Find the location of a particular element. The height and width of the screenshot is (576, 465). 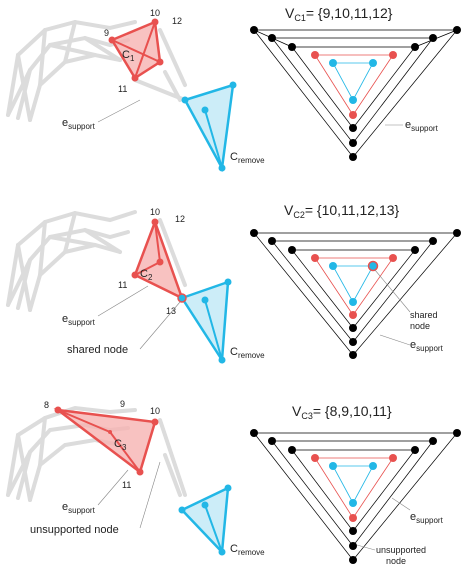

set-title-2: VC2= {10,11,12,13} is located at coordinates (342, 211).